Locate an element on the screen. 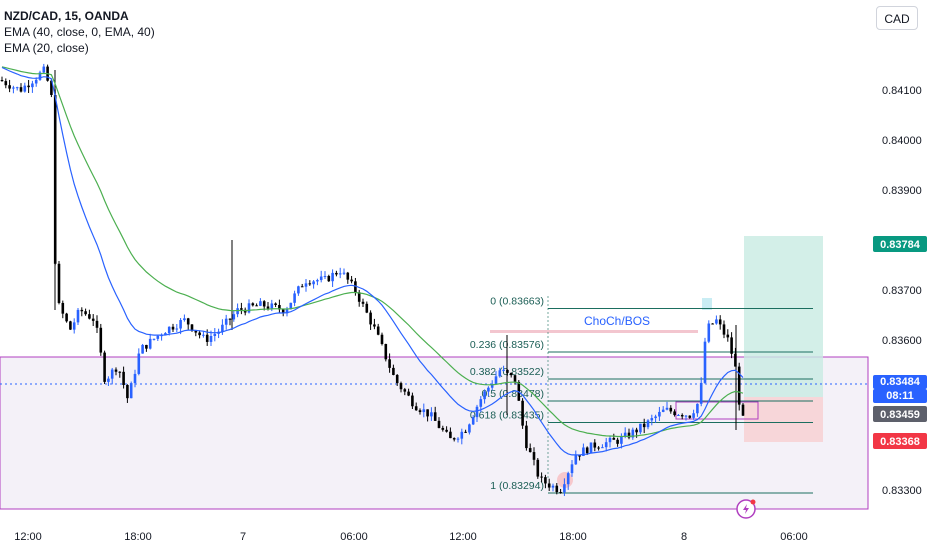 The image size is (932, 550). time-axis: 12:00 18:00 7 06:00 12:00 18:00 8 06:00 is located at coordinates (411, 537).